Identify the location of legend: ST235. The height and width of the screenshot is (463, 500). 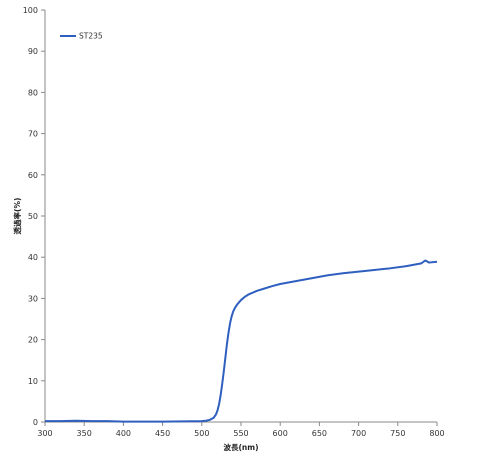
(81, 36).